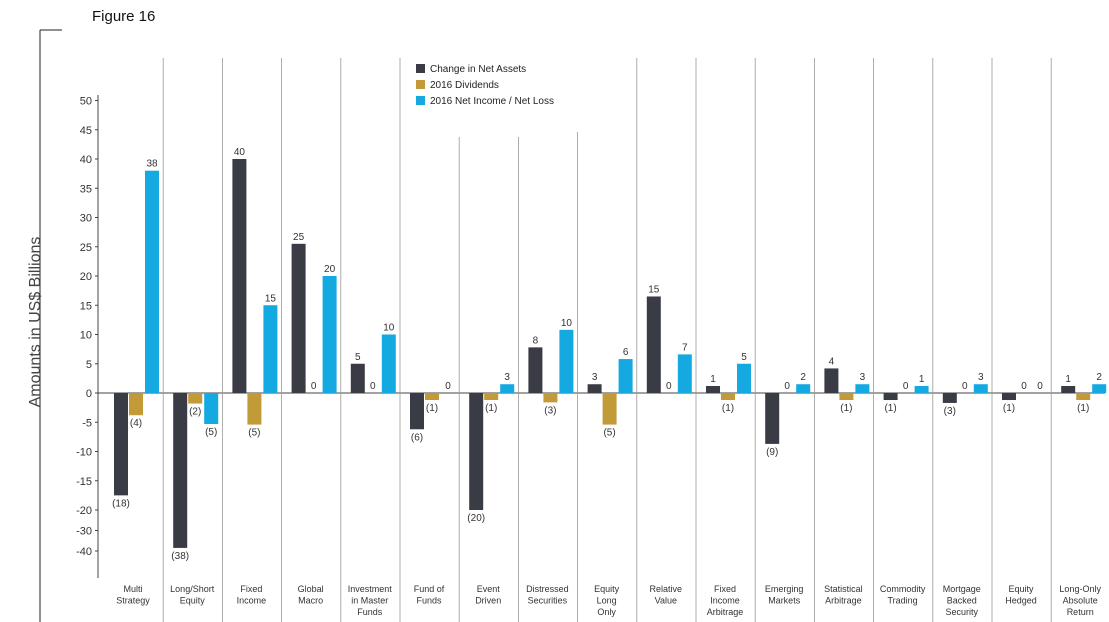 This screenshot has height=622, width=1109. Describe the element at coordinates (86, 189) in the screenshot. I see `y-tick-label: 35` at that location.